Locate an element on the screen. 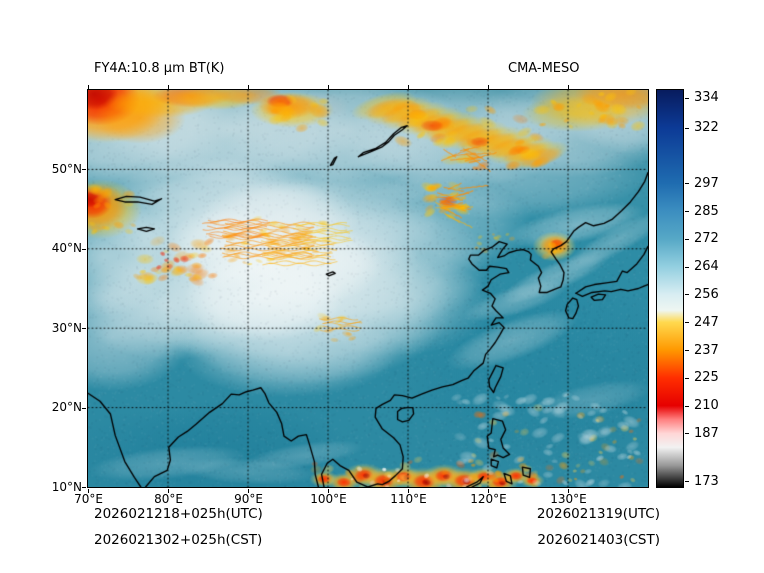 Image resolution: width=764 pixels, height=573 pixels. plot-title: FY4A:10.8 μm BT(K) is located at coordinates (159, 68).